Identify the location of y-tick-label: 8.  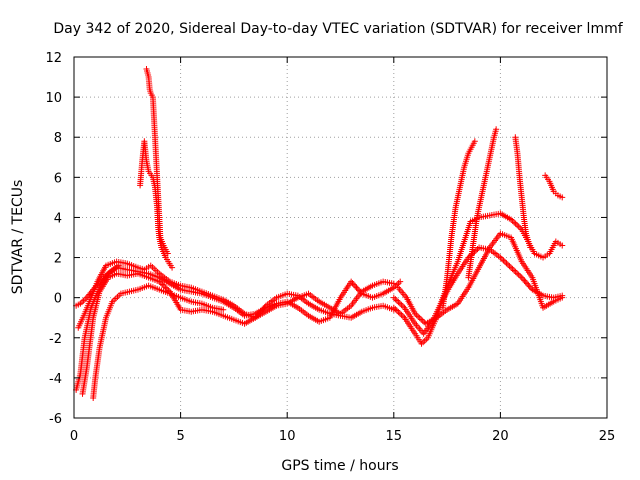
(58, 138).